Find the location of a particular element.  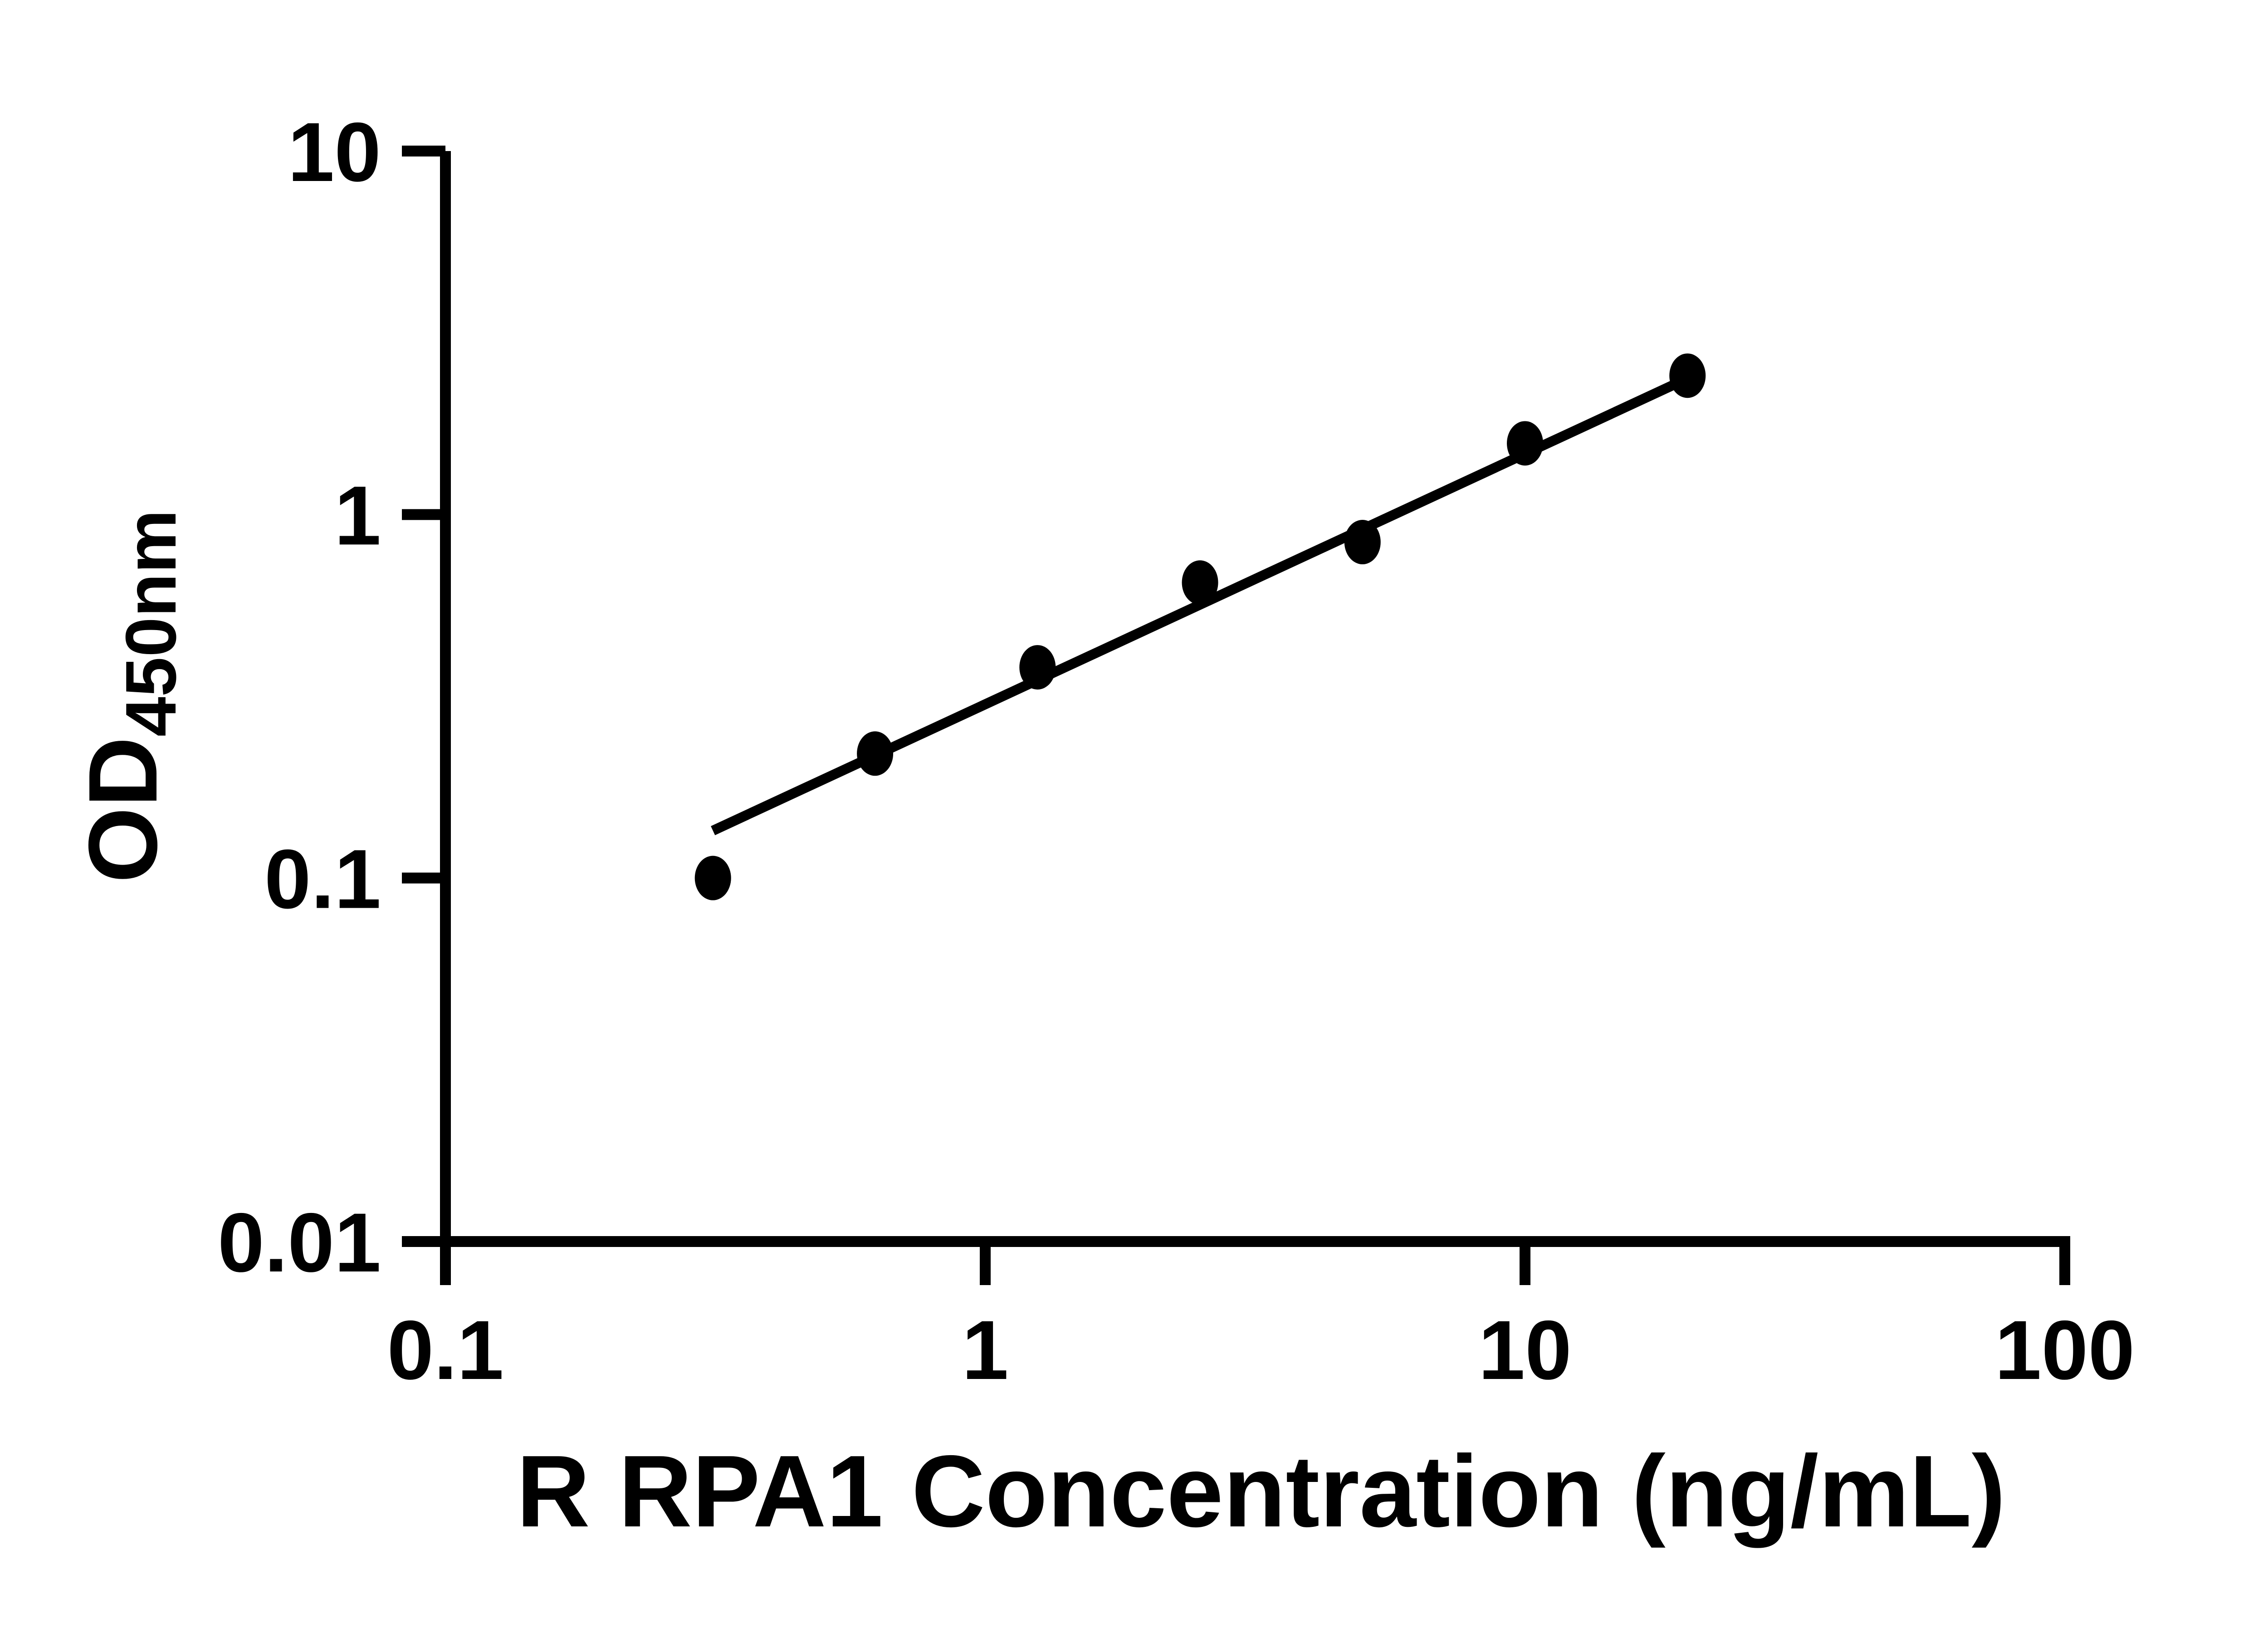

y-tick-label: 10 is located at coordinates (334, 152).